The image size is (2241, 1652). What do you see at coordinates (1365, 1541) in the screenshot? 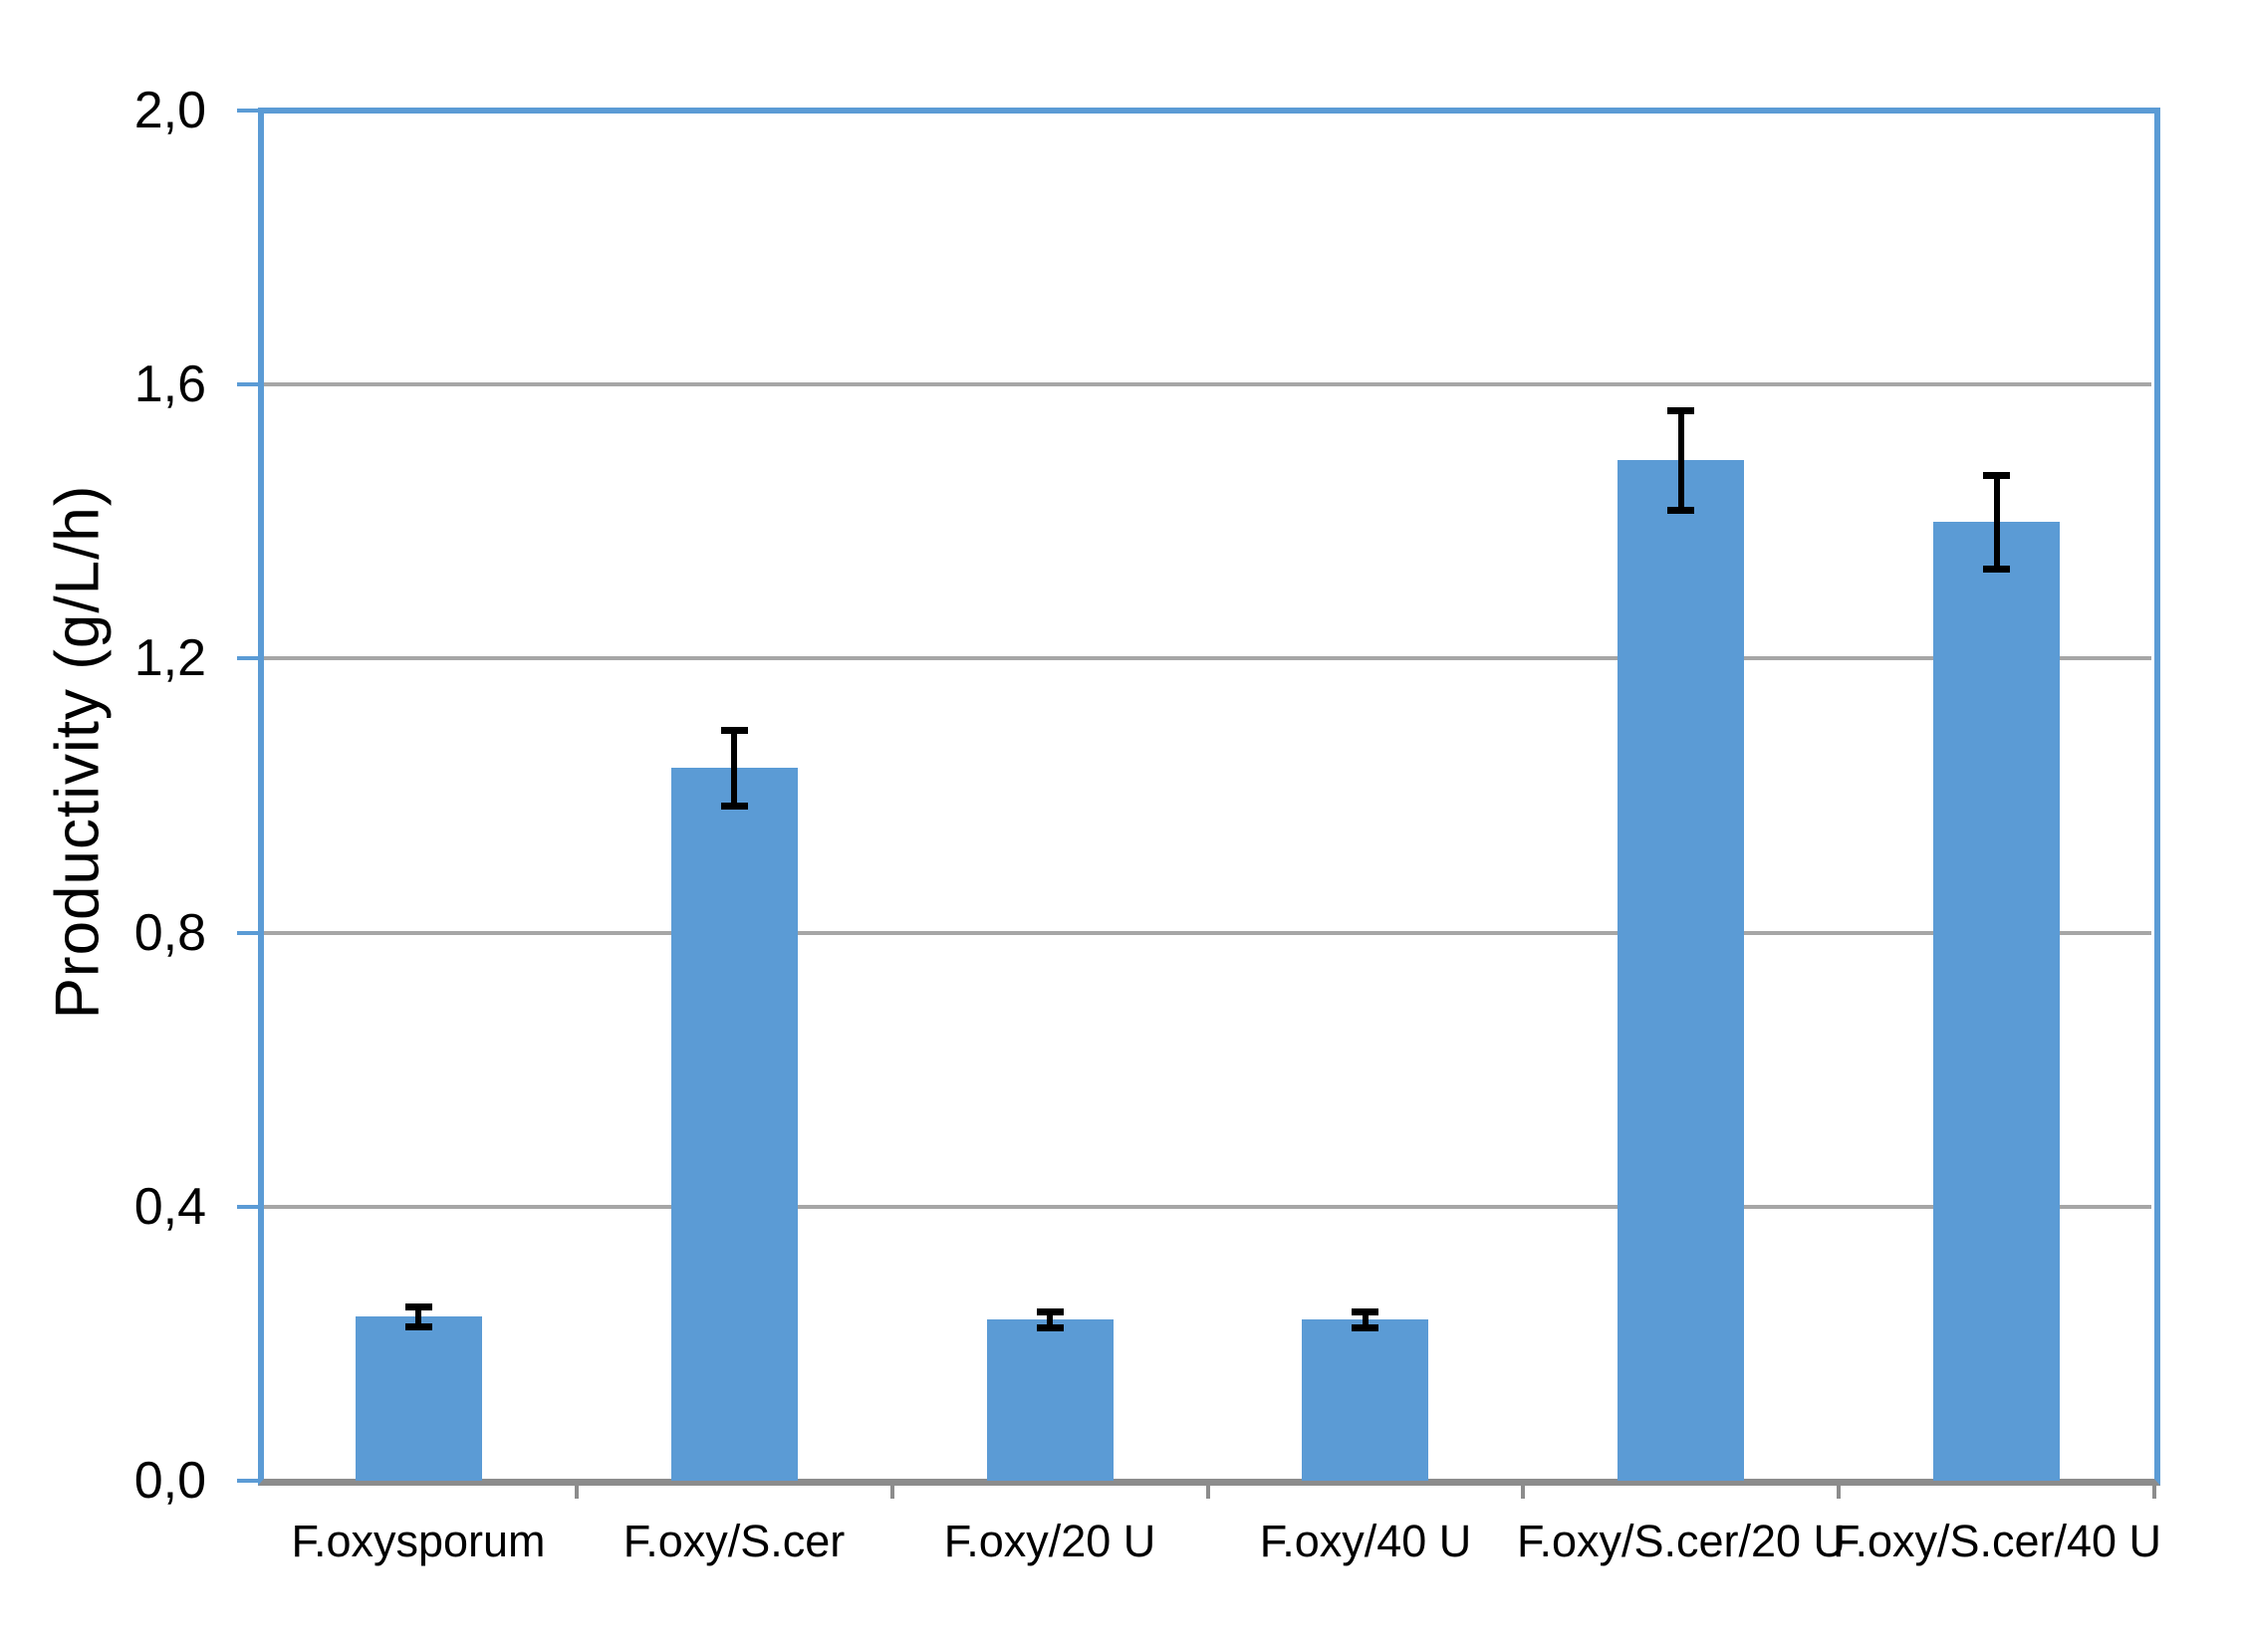
I see `x-axis-label: F.oxy/40 U` at bounding box center [1365, 1541].